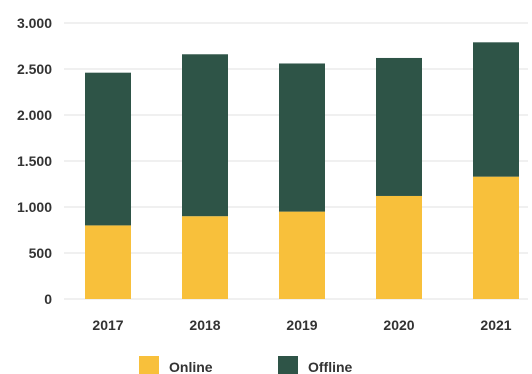 The width and height of the screenshot is (532, 374). Describe the element at coordinates (399, 247) in the screenshot. I see `bar-online-2020` at that location.